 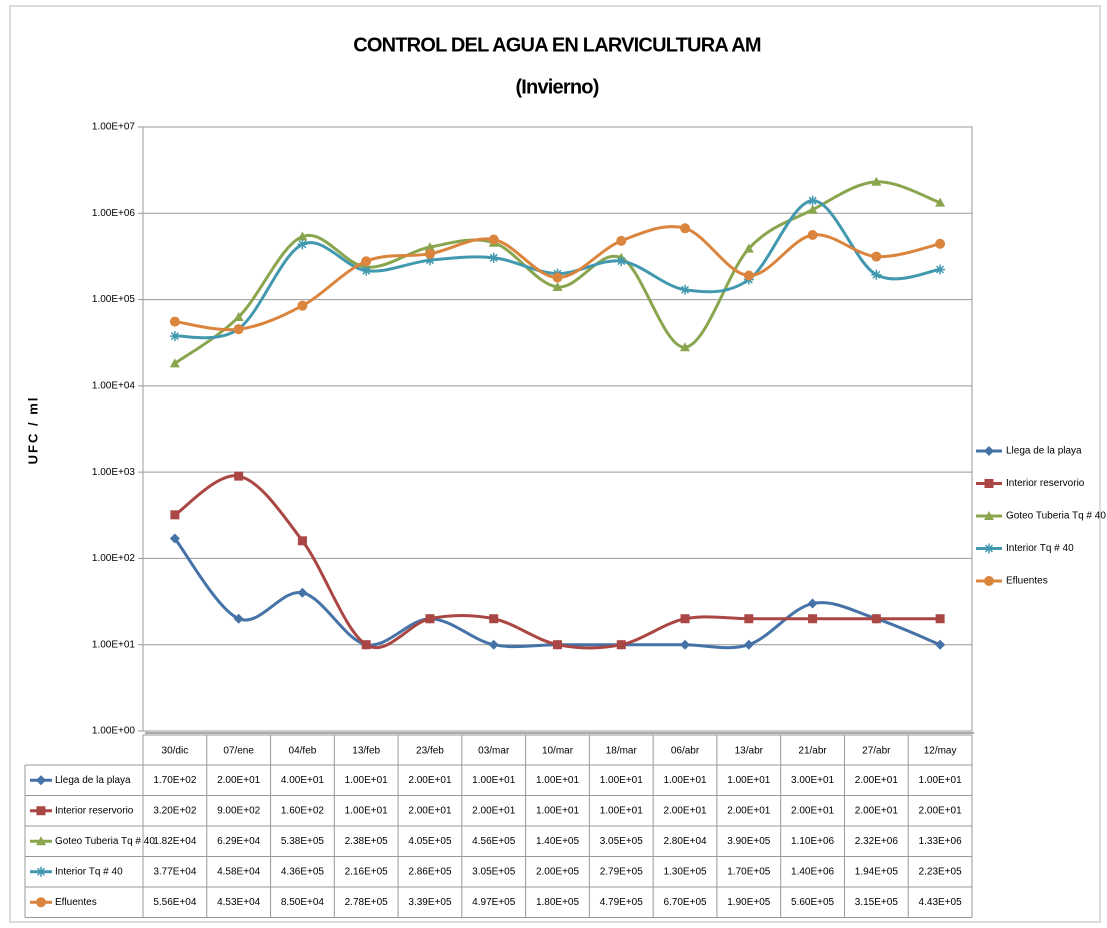 What do you see at coordinates (430, 871) in the screenshot?
I see `table-cell: 2.86E+05` at bounding box center [430, 871].